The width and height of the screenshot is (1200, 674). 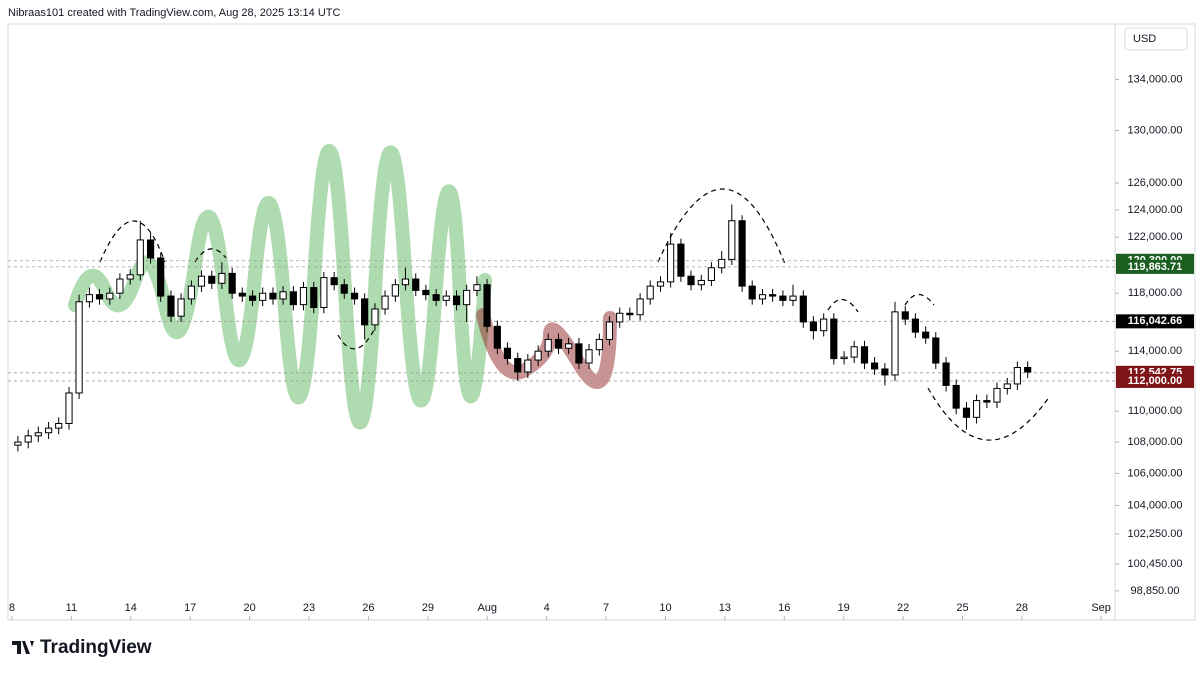 I want to click on x-tick-label: 11, so click(x=71, y=608).